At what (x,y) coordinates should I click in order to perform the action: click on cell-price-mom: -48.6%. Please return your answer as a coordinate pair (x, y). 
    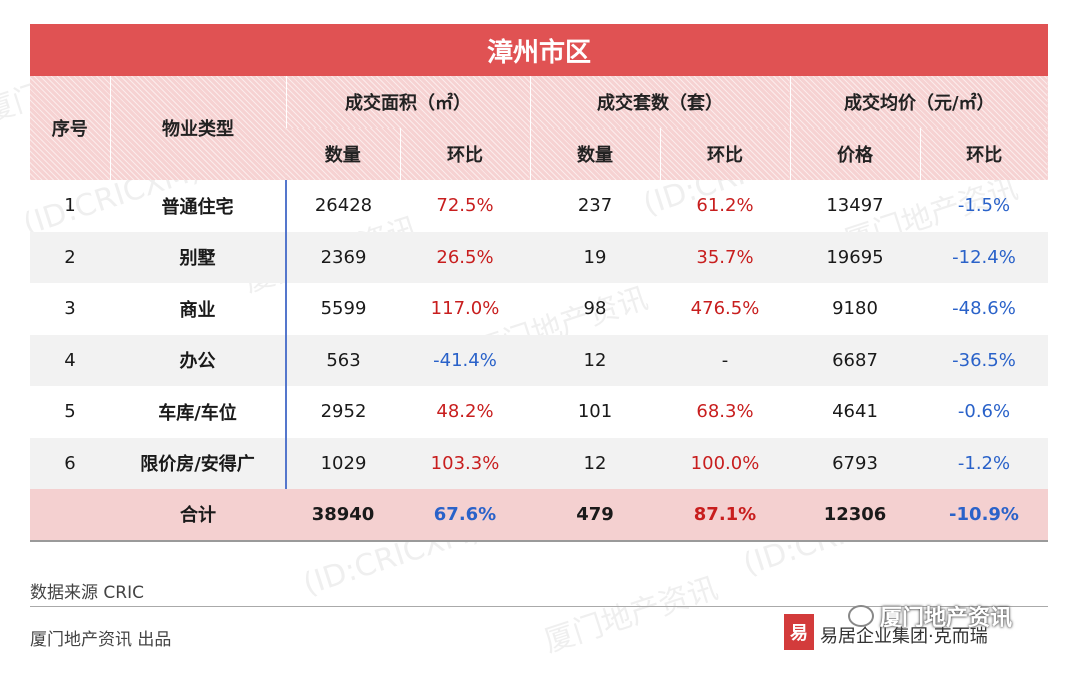
    Looking at the image, I should click on (984, 309).